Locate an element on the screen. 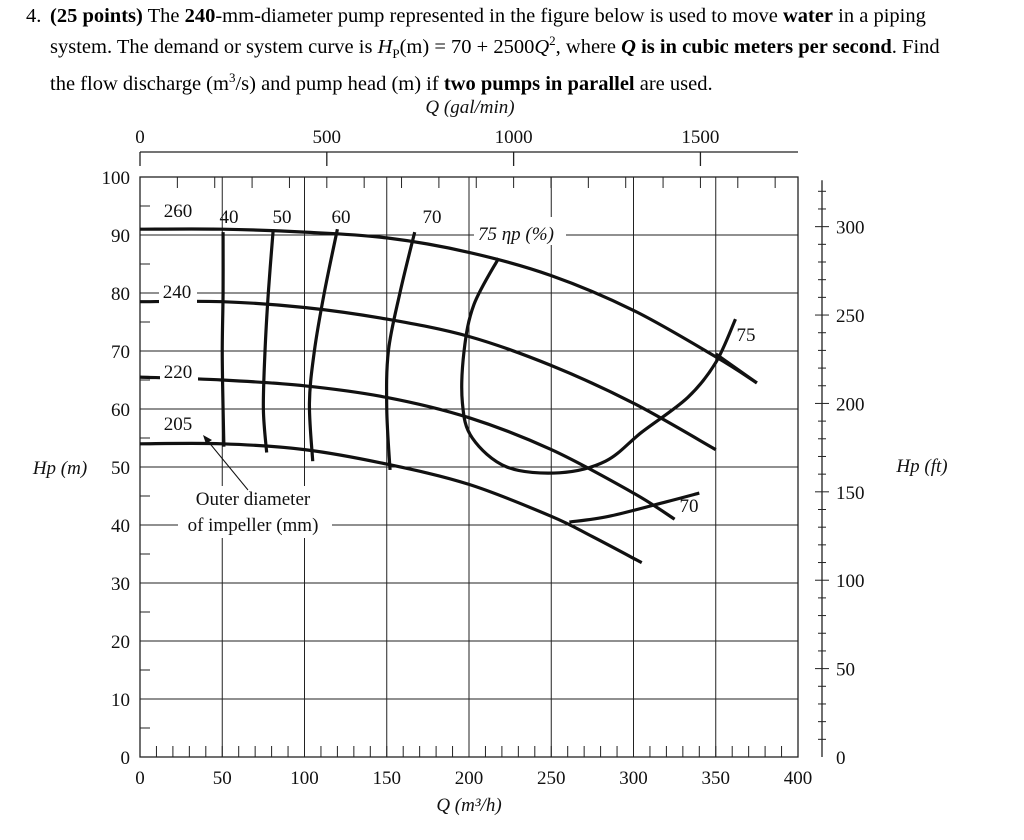 This screenshot has height=840, width=1024. head-curve-label-260: 260 is located at coordinates (178, 211).